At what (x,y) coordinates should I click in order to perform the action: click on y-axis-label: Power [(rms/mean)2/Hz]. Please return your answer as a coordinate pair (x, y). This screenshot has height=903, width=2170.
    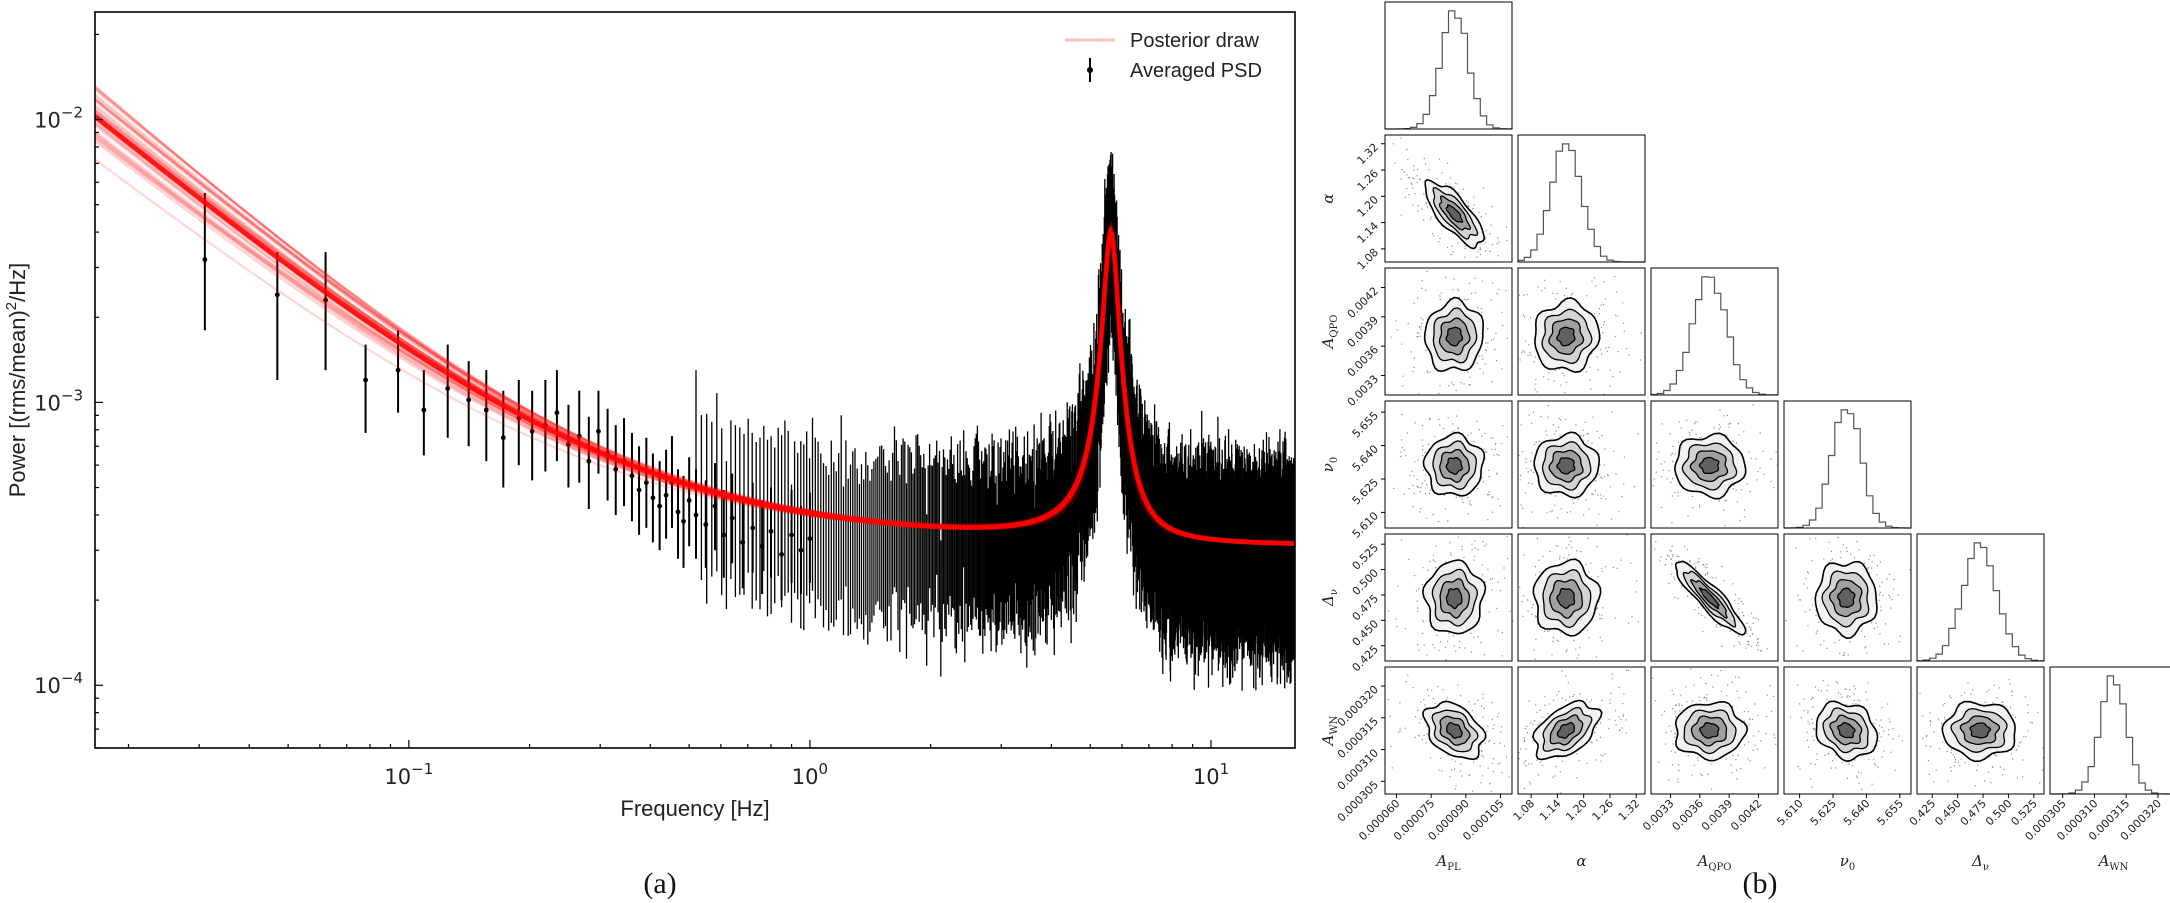
    Looking at the image, I should click on (16, 380).